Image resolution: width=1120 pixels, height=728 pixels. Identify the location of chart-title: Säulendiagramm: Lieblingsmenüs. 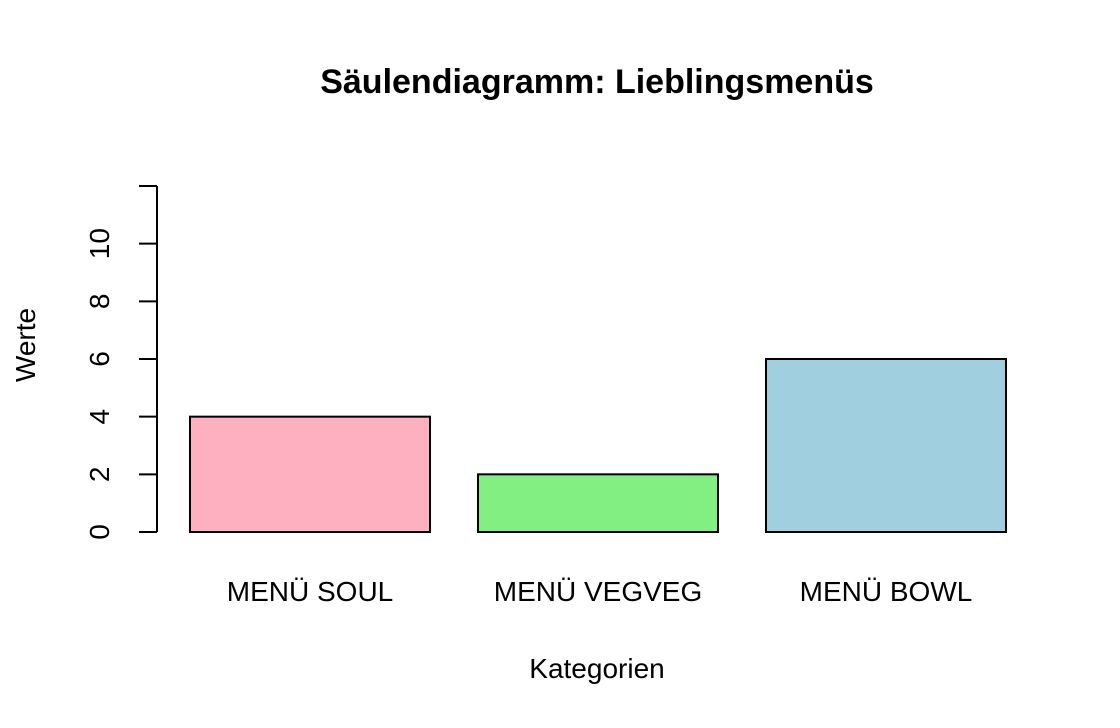
(597, 82).